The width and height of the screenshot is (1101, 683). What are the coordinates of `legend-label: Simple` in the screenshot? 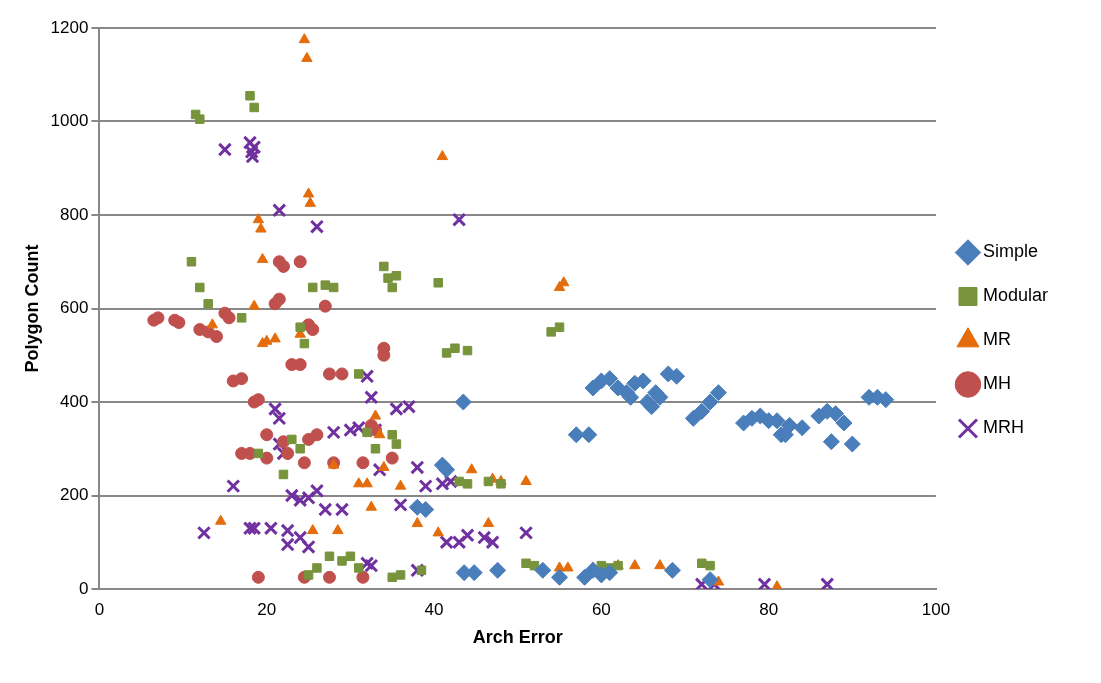 It's located at (1010, 251).